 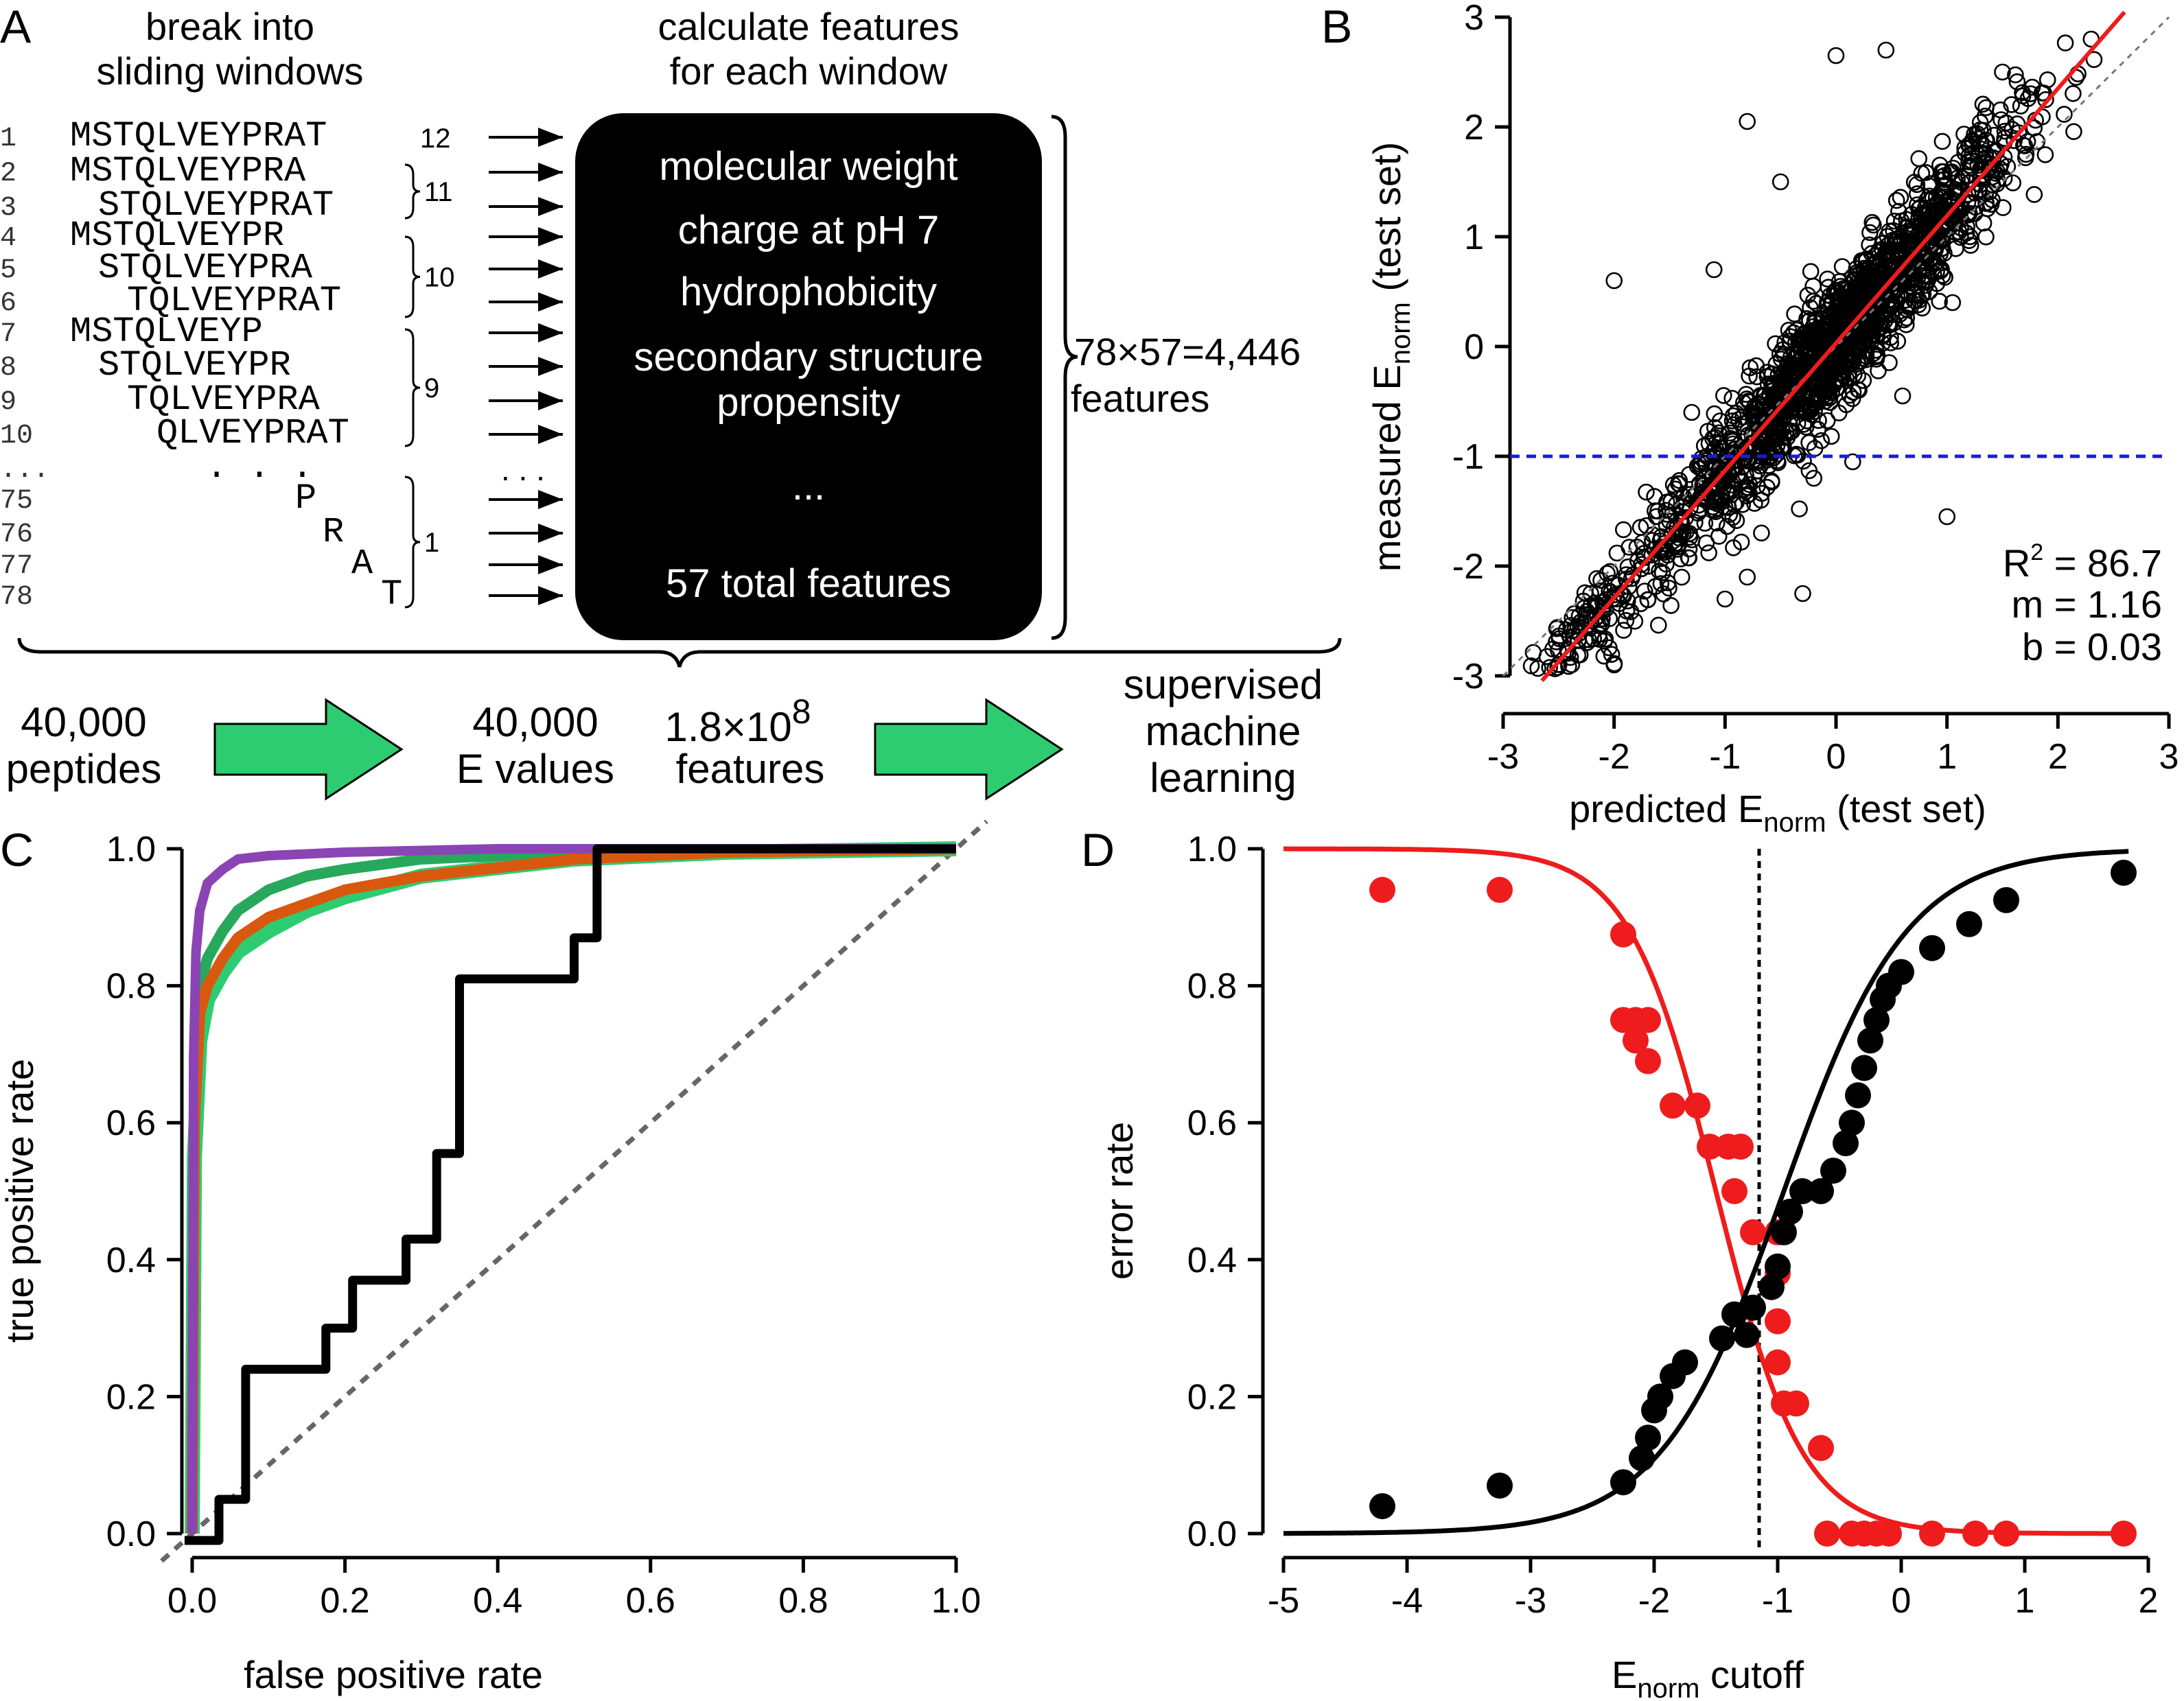 I want to click on flow-features-word: features, so click(x=750, y=769).